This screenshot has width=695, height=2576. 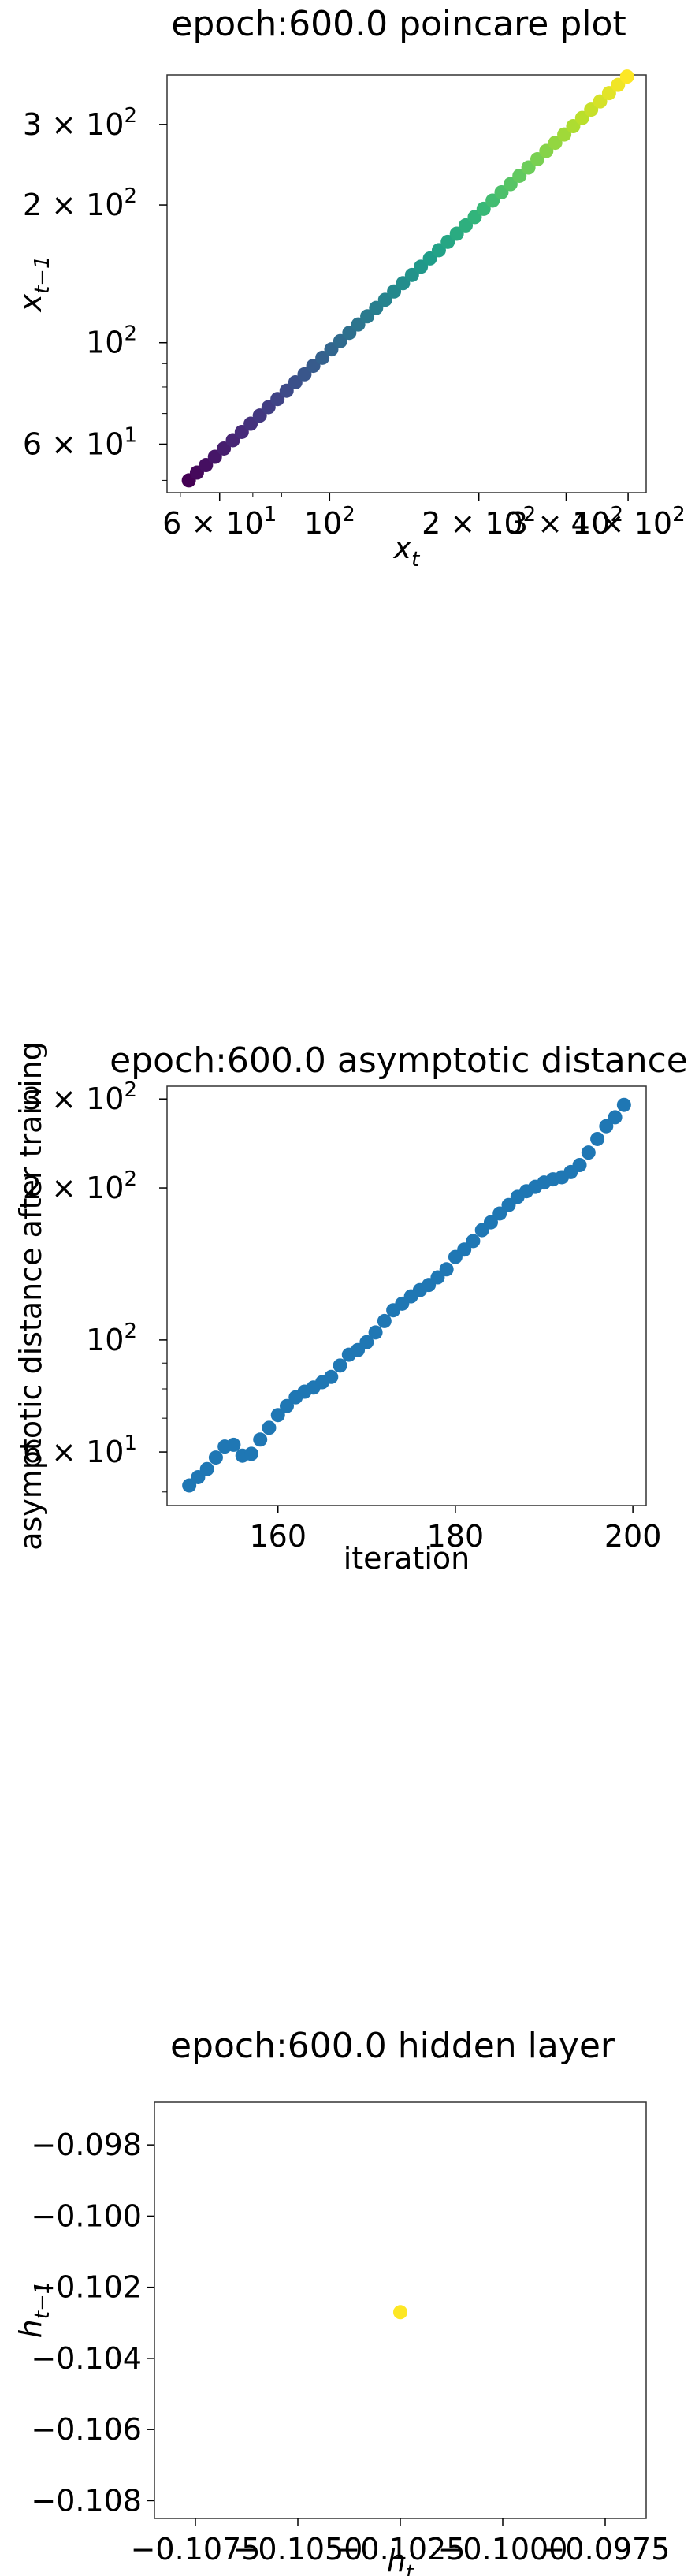 I want to click on x-axis-label: iteration, so click(x=407, y=1558).